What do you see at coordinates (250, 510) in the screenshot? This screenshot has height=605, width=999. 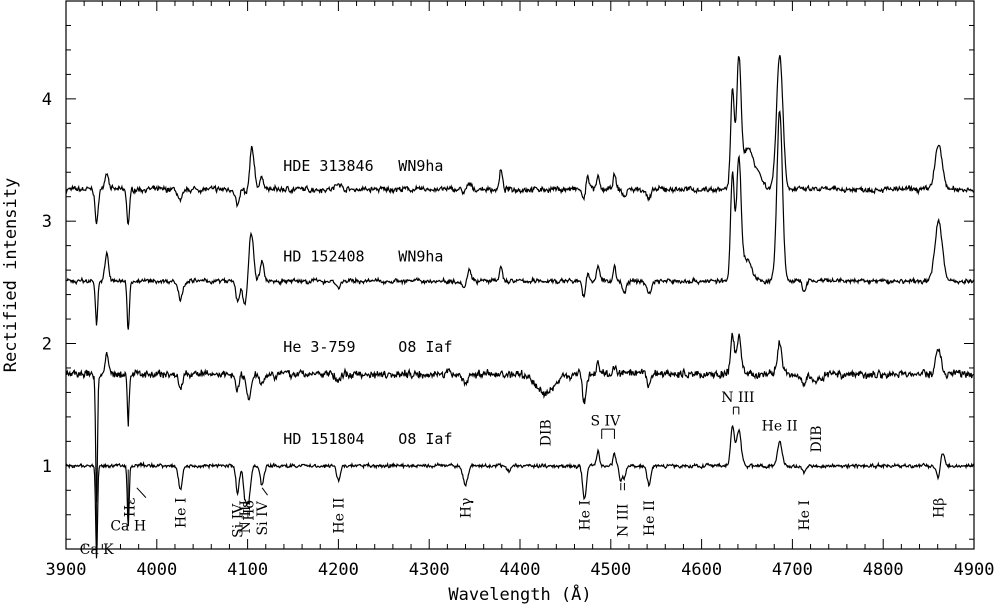 I see `line-id-label: Hδ` at bounding box center [250, 510].